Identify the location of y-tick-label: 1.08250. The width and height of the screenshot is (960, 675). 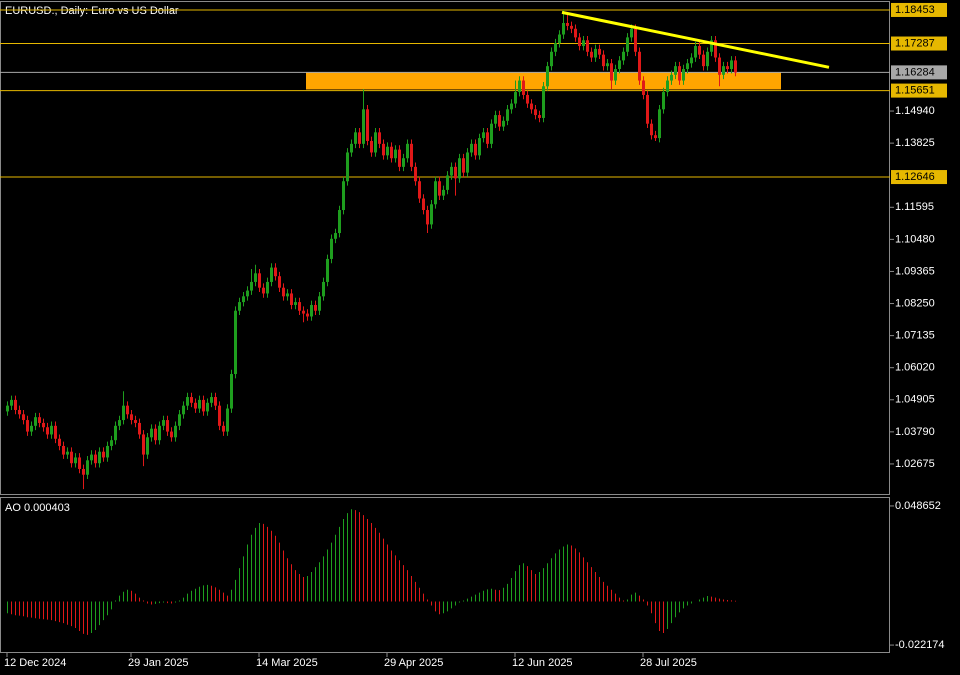
(915, 303).